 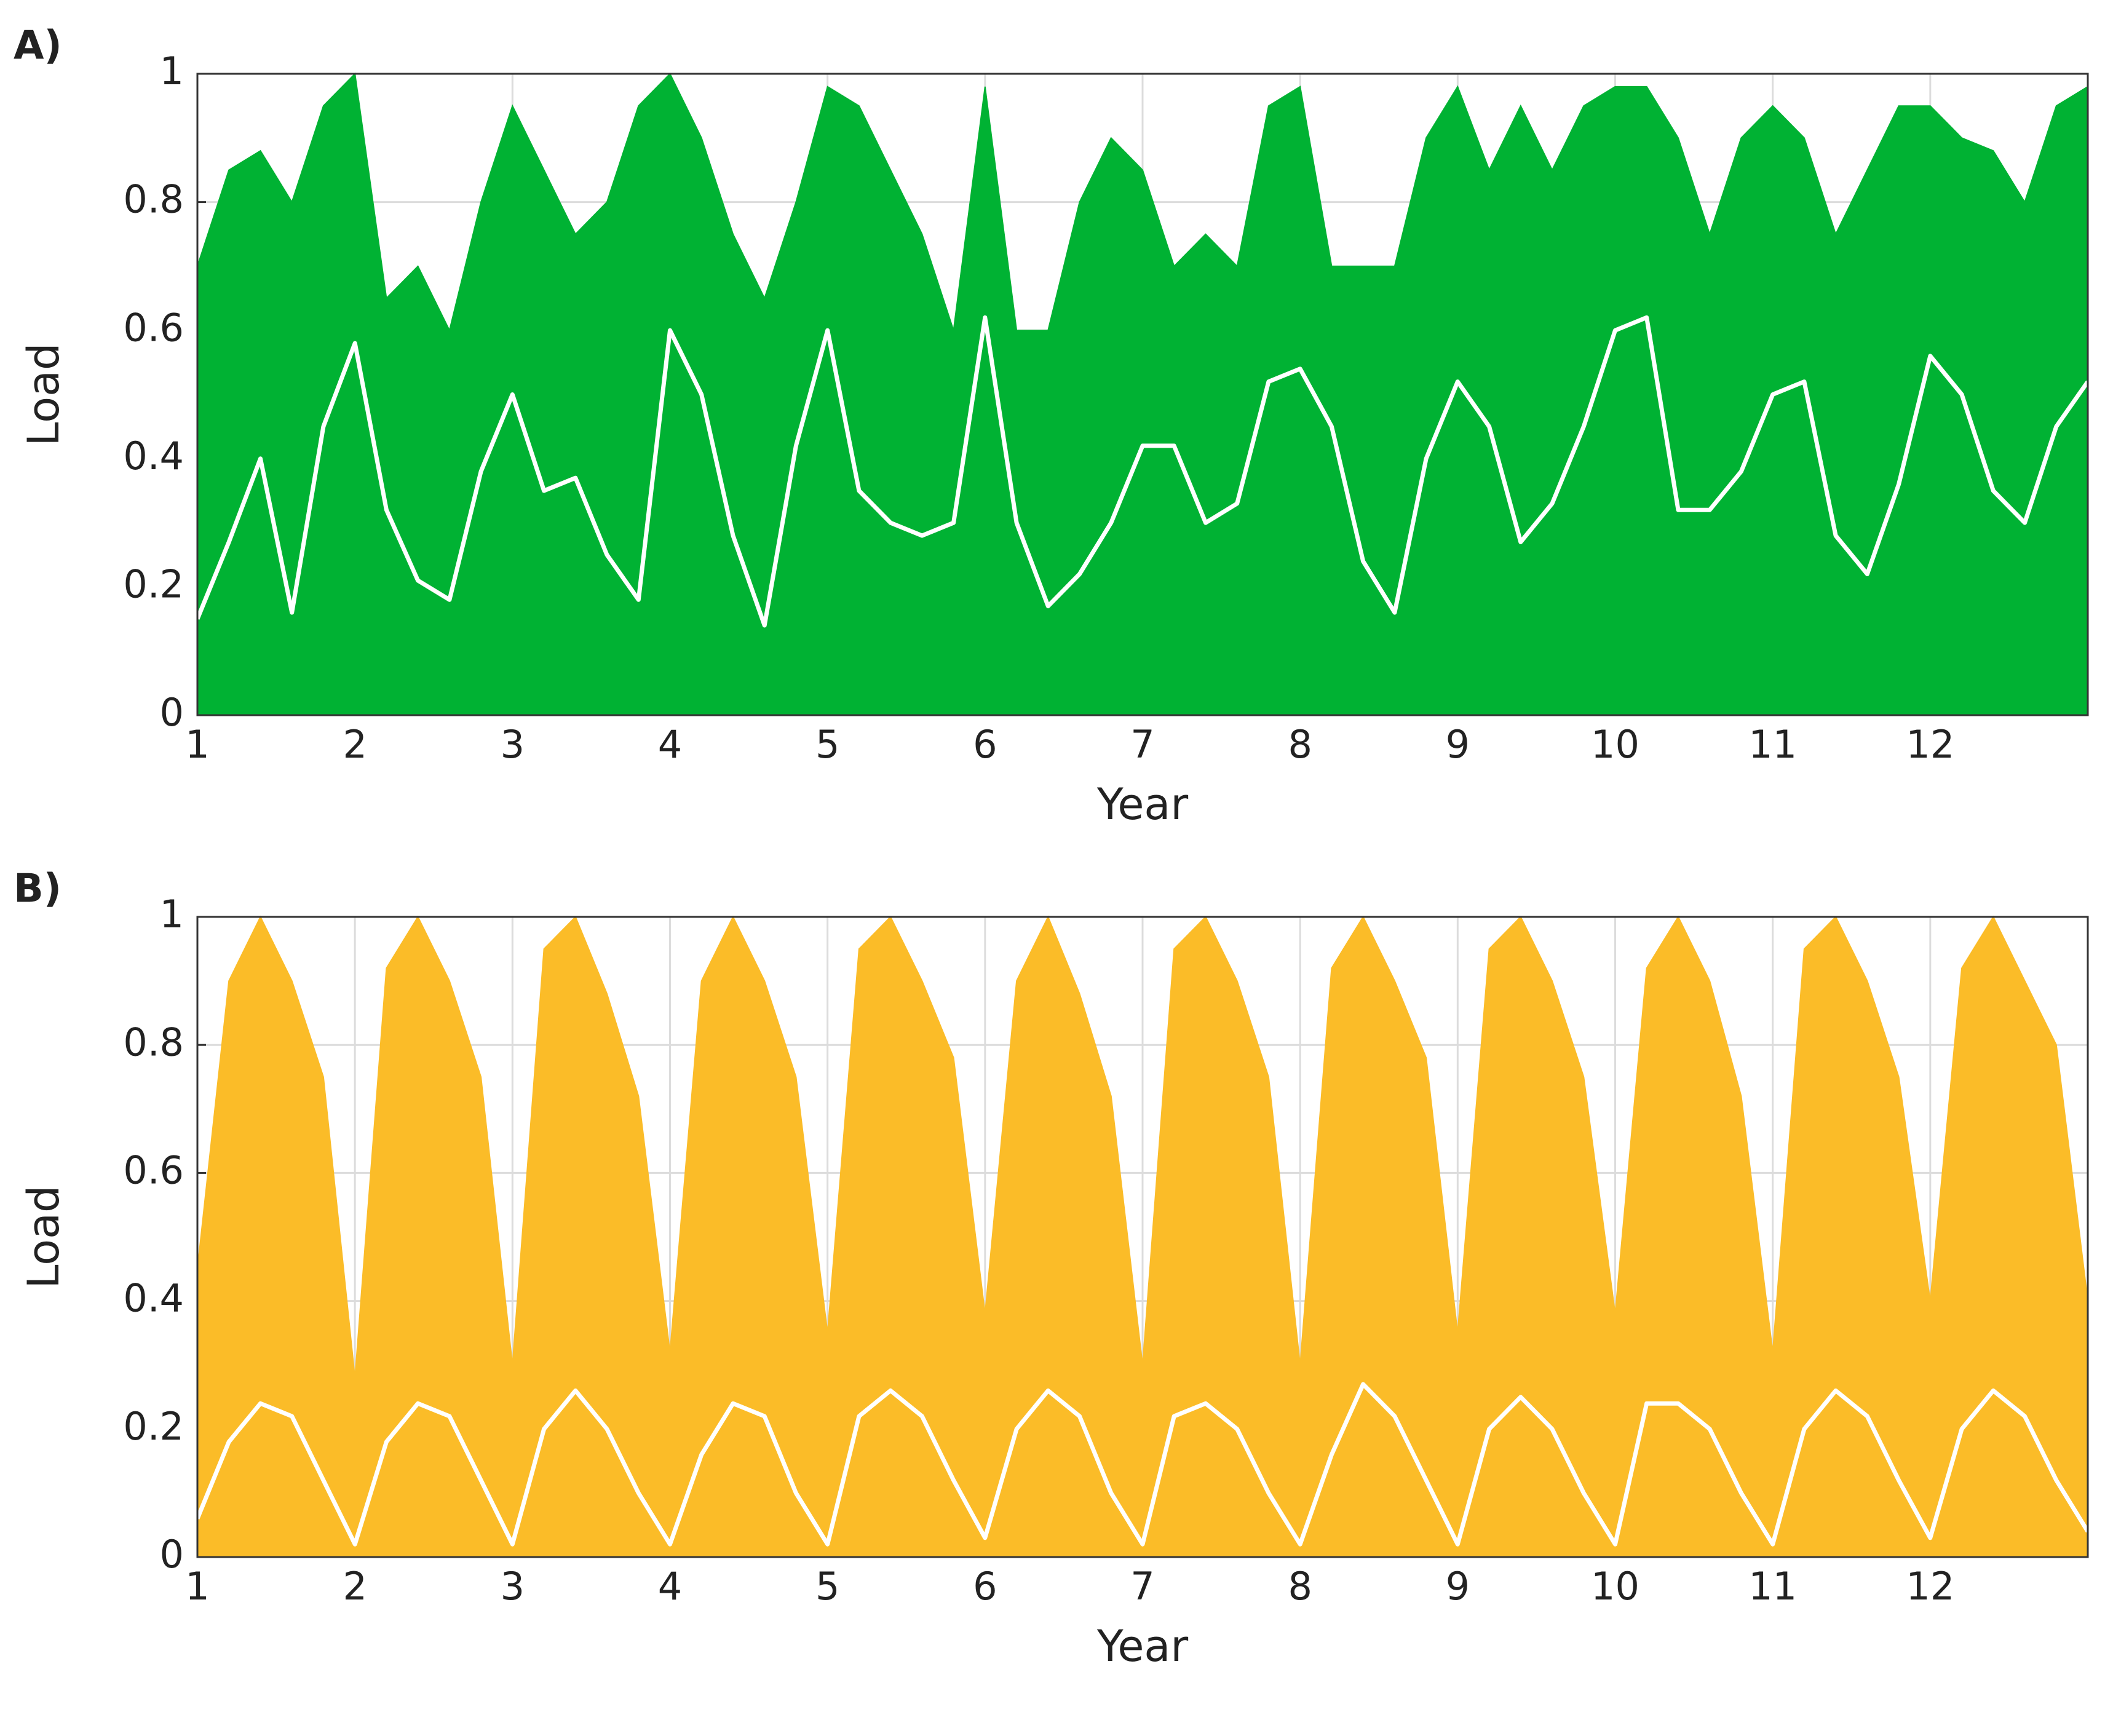 I want to click on line, so click(x=1142, y=1464).